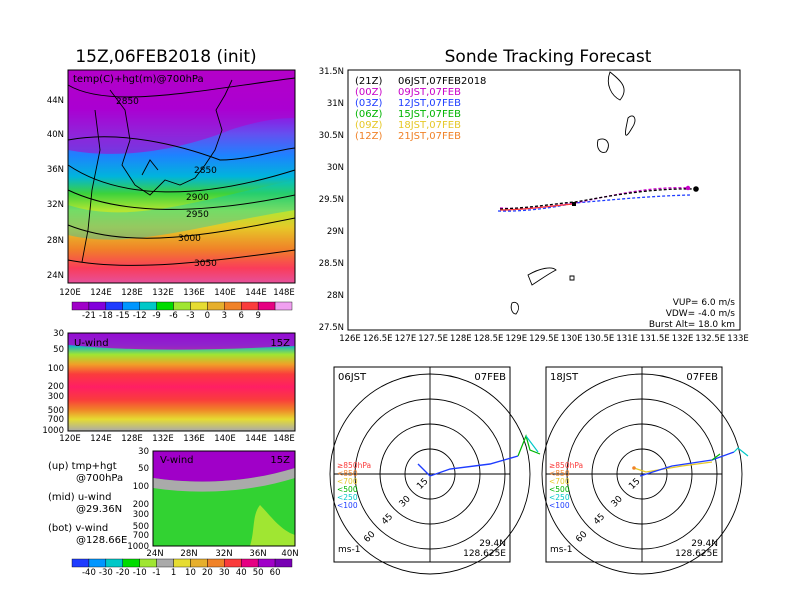 This screenshot has height=612, width=792. Describe the element at coordinates (138, 547) in the screenshot. I see `p-tick: 1000` at that location.